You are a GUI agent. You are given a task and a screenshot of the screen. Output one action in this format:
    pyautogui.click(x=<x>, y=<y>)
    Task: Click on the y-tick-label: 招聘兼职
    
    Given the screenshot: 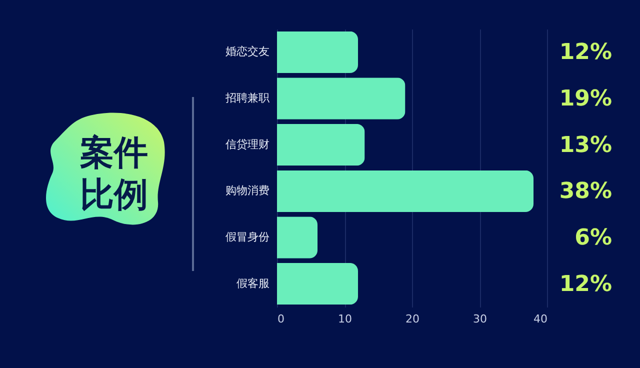 What is the action you would take?
    pyautogui.click(x=247, y=98)
    